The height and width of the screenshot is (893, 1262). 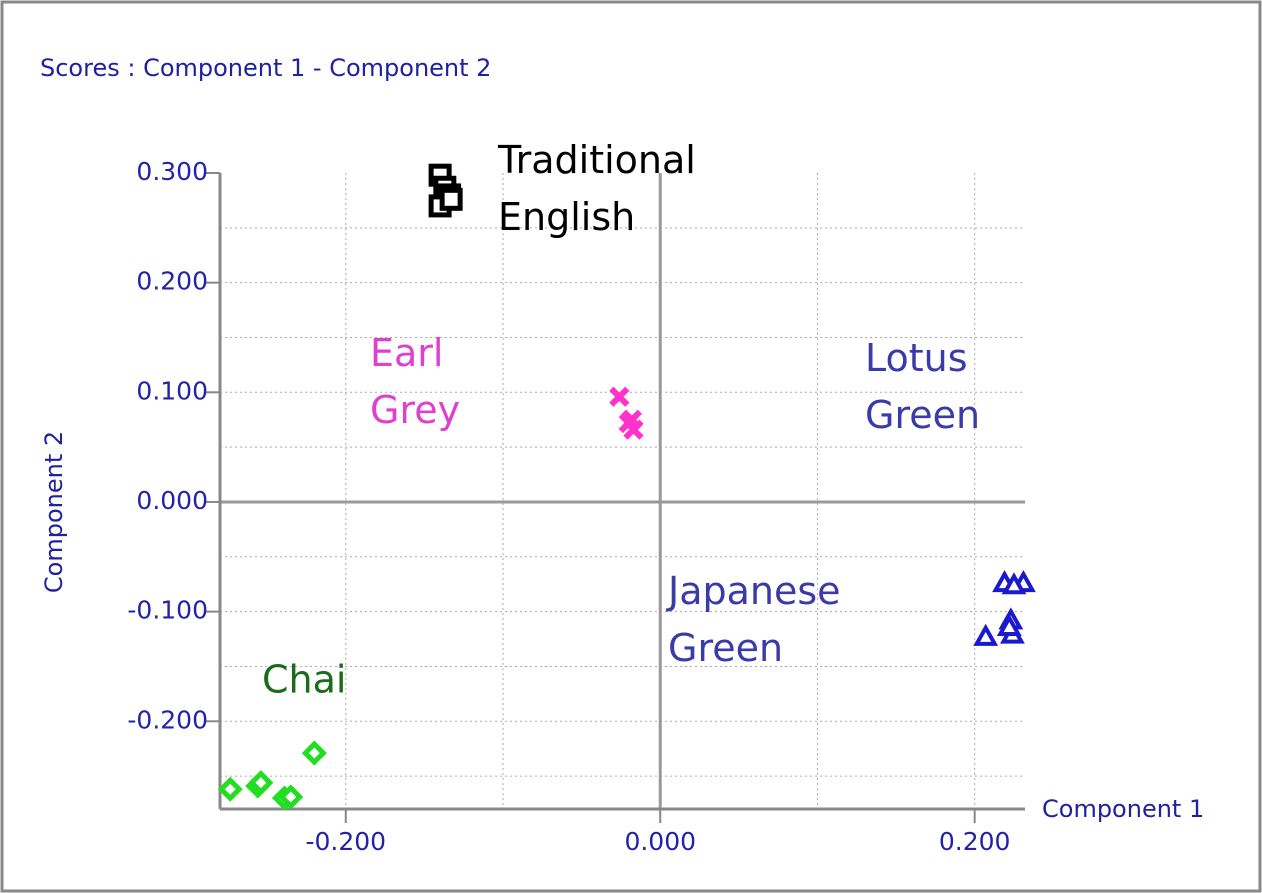 I want to click on y-tick-label: 0.000, so click(x=172, y=500).